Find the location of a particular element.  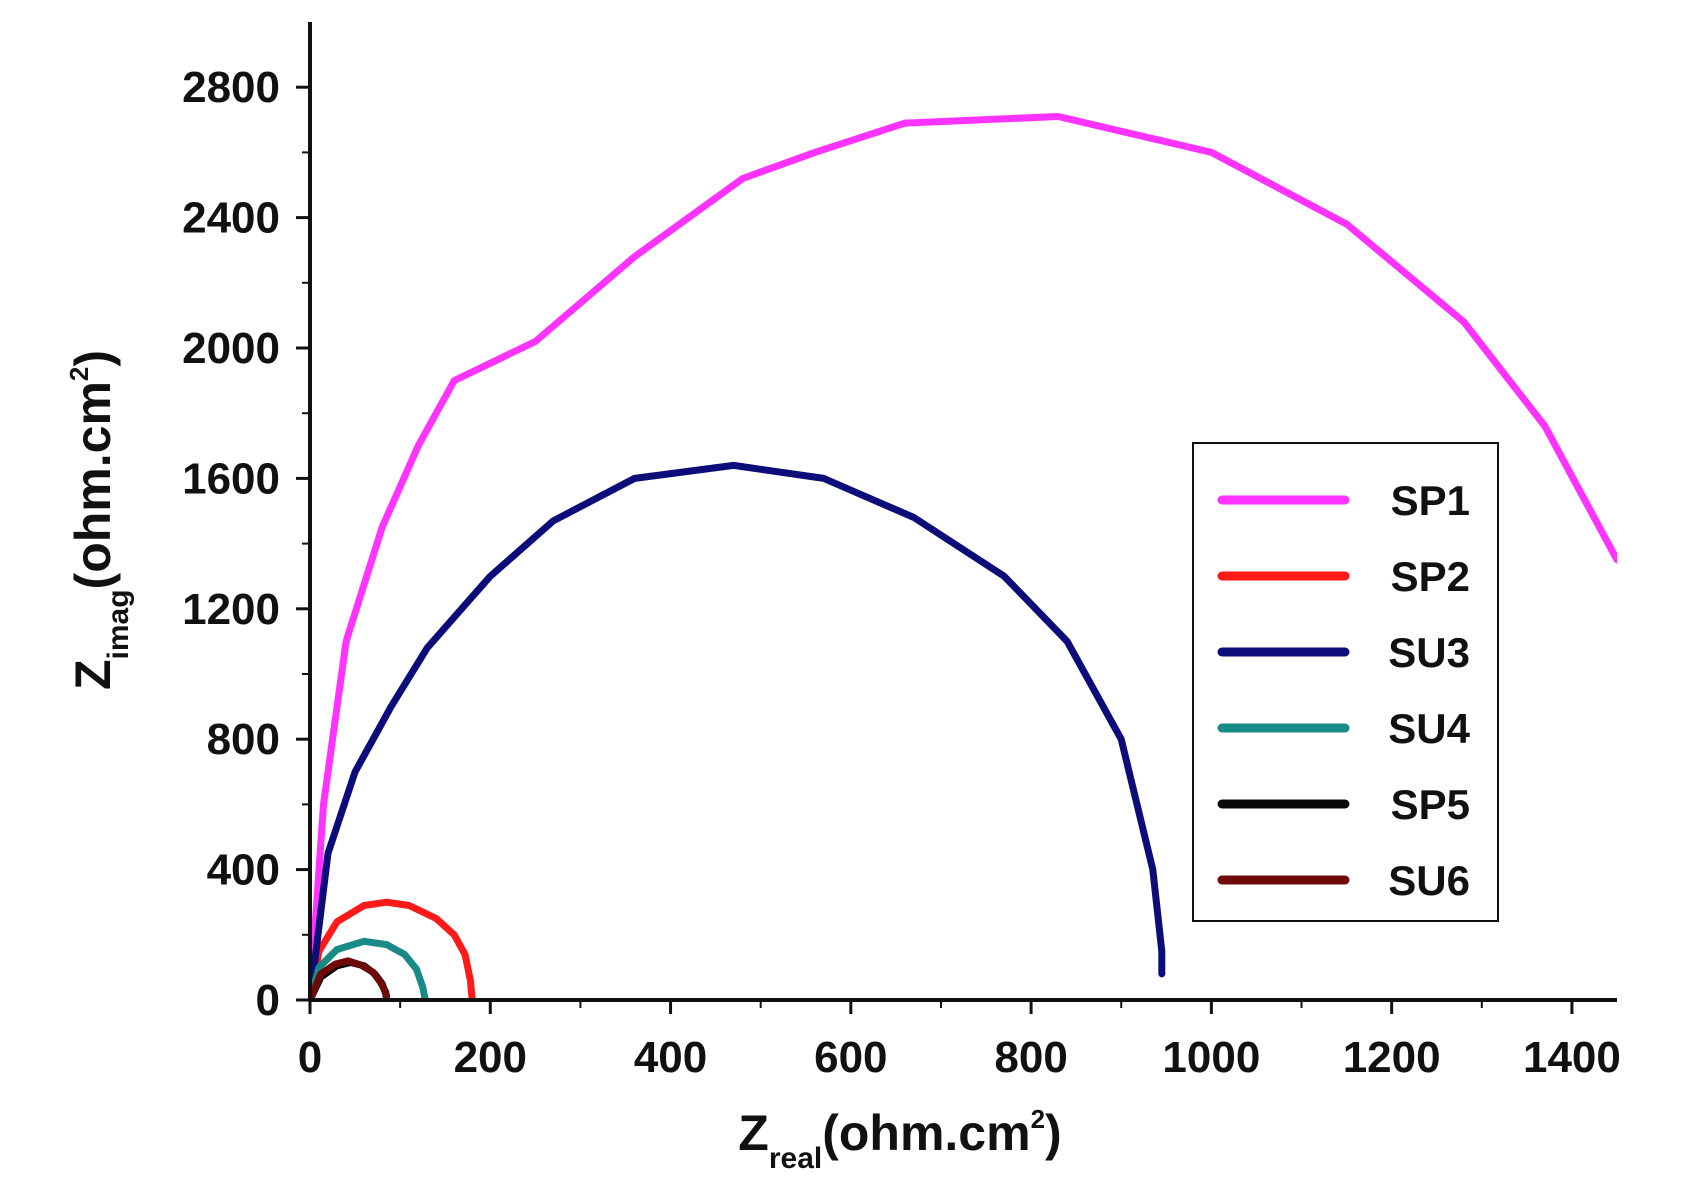

y-tick-label: 2800 is located at coordinates (231, 87).